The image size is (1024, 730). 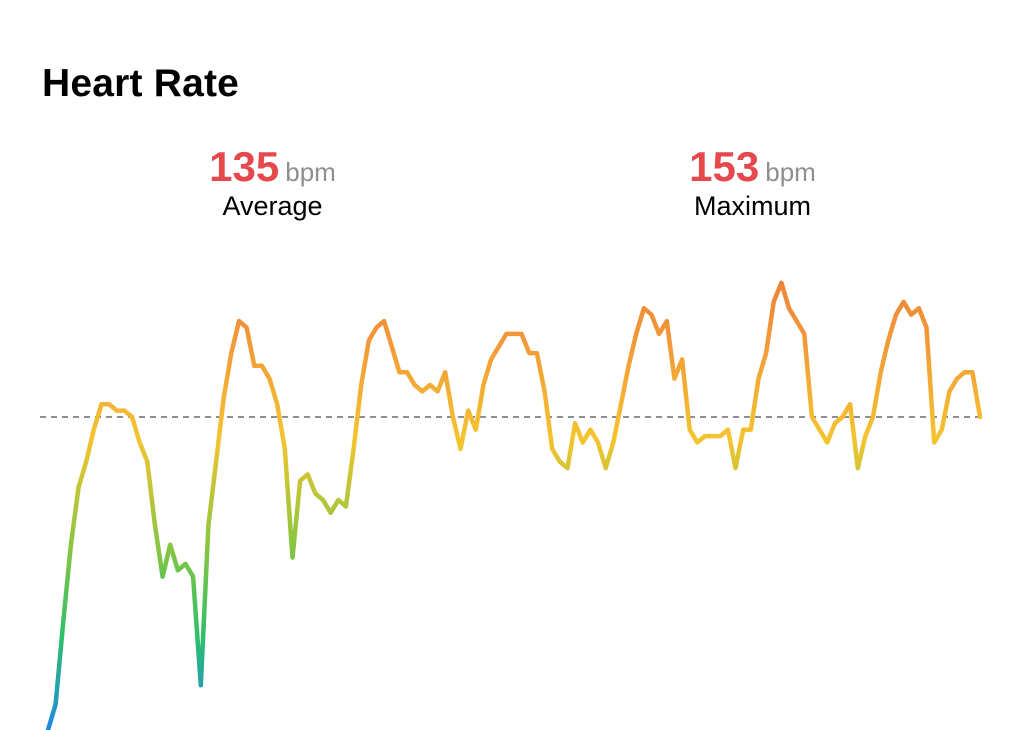 What do you see at coordinates (310, 172) in the screenshot?
I see `average-unit: bpm` at bounding box center [310, 172].